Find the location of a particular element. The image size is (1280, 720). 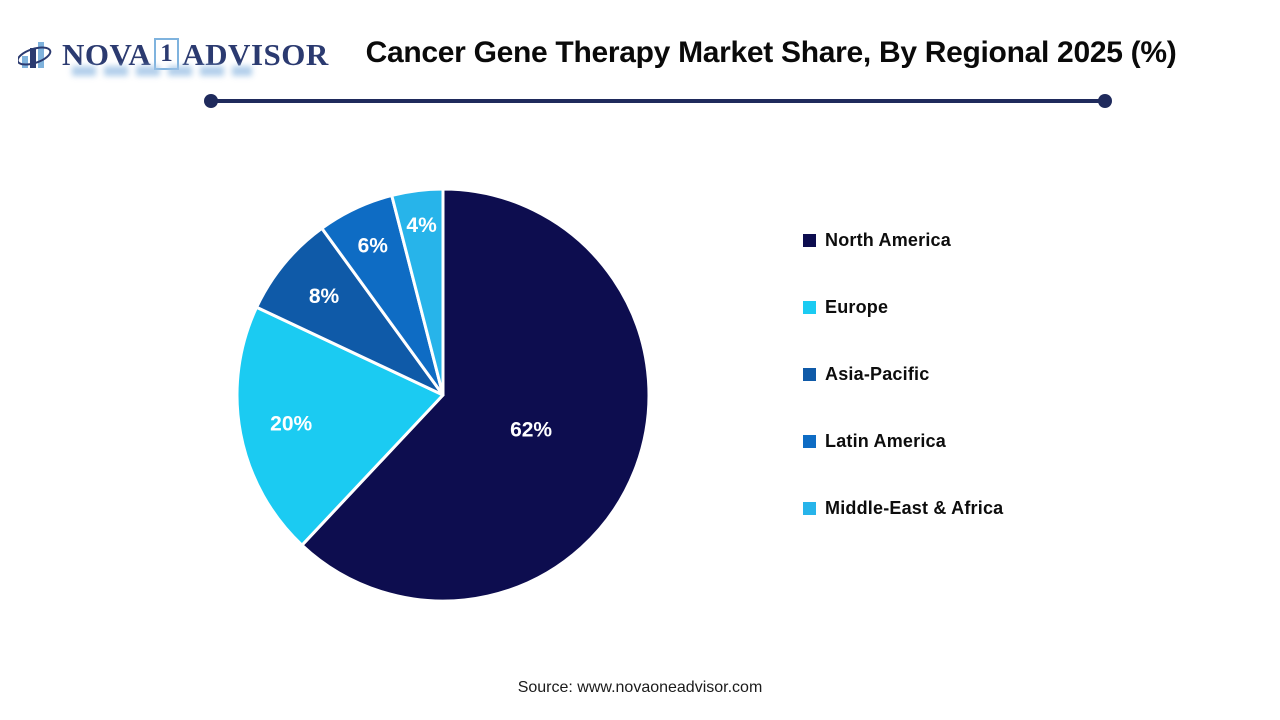

brand-logo: NOVA 1 ADVISOR is located at coordinates (173, 54).